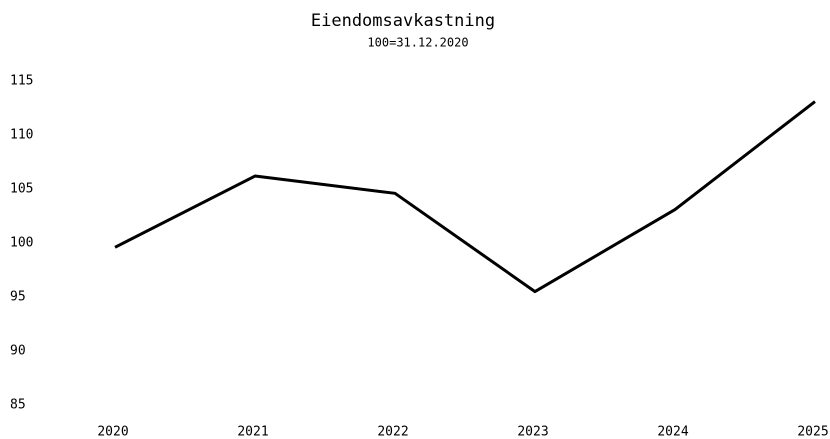 This screenshot has width=830, height=439. Describe the element at coordinates (392, 432) in the screenshot. I see `x-tick-label: 2022` at that location.